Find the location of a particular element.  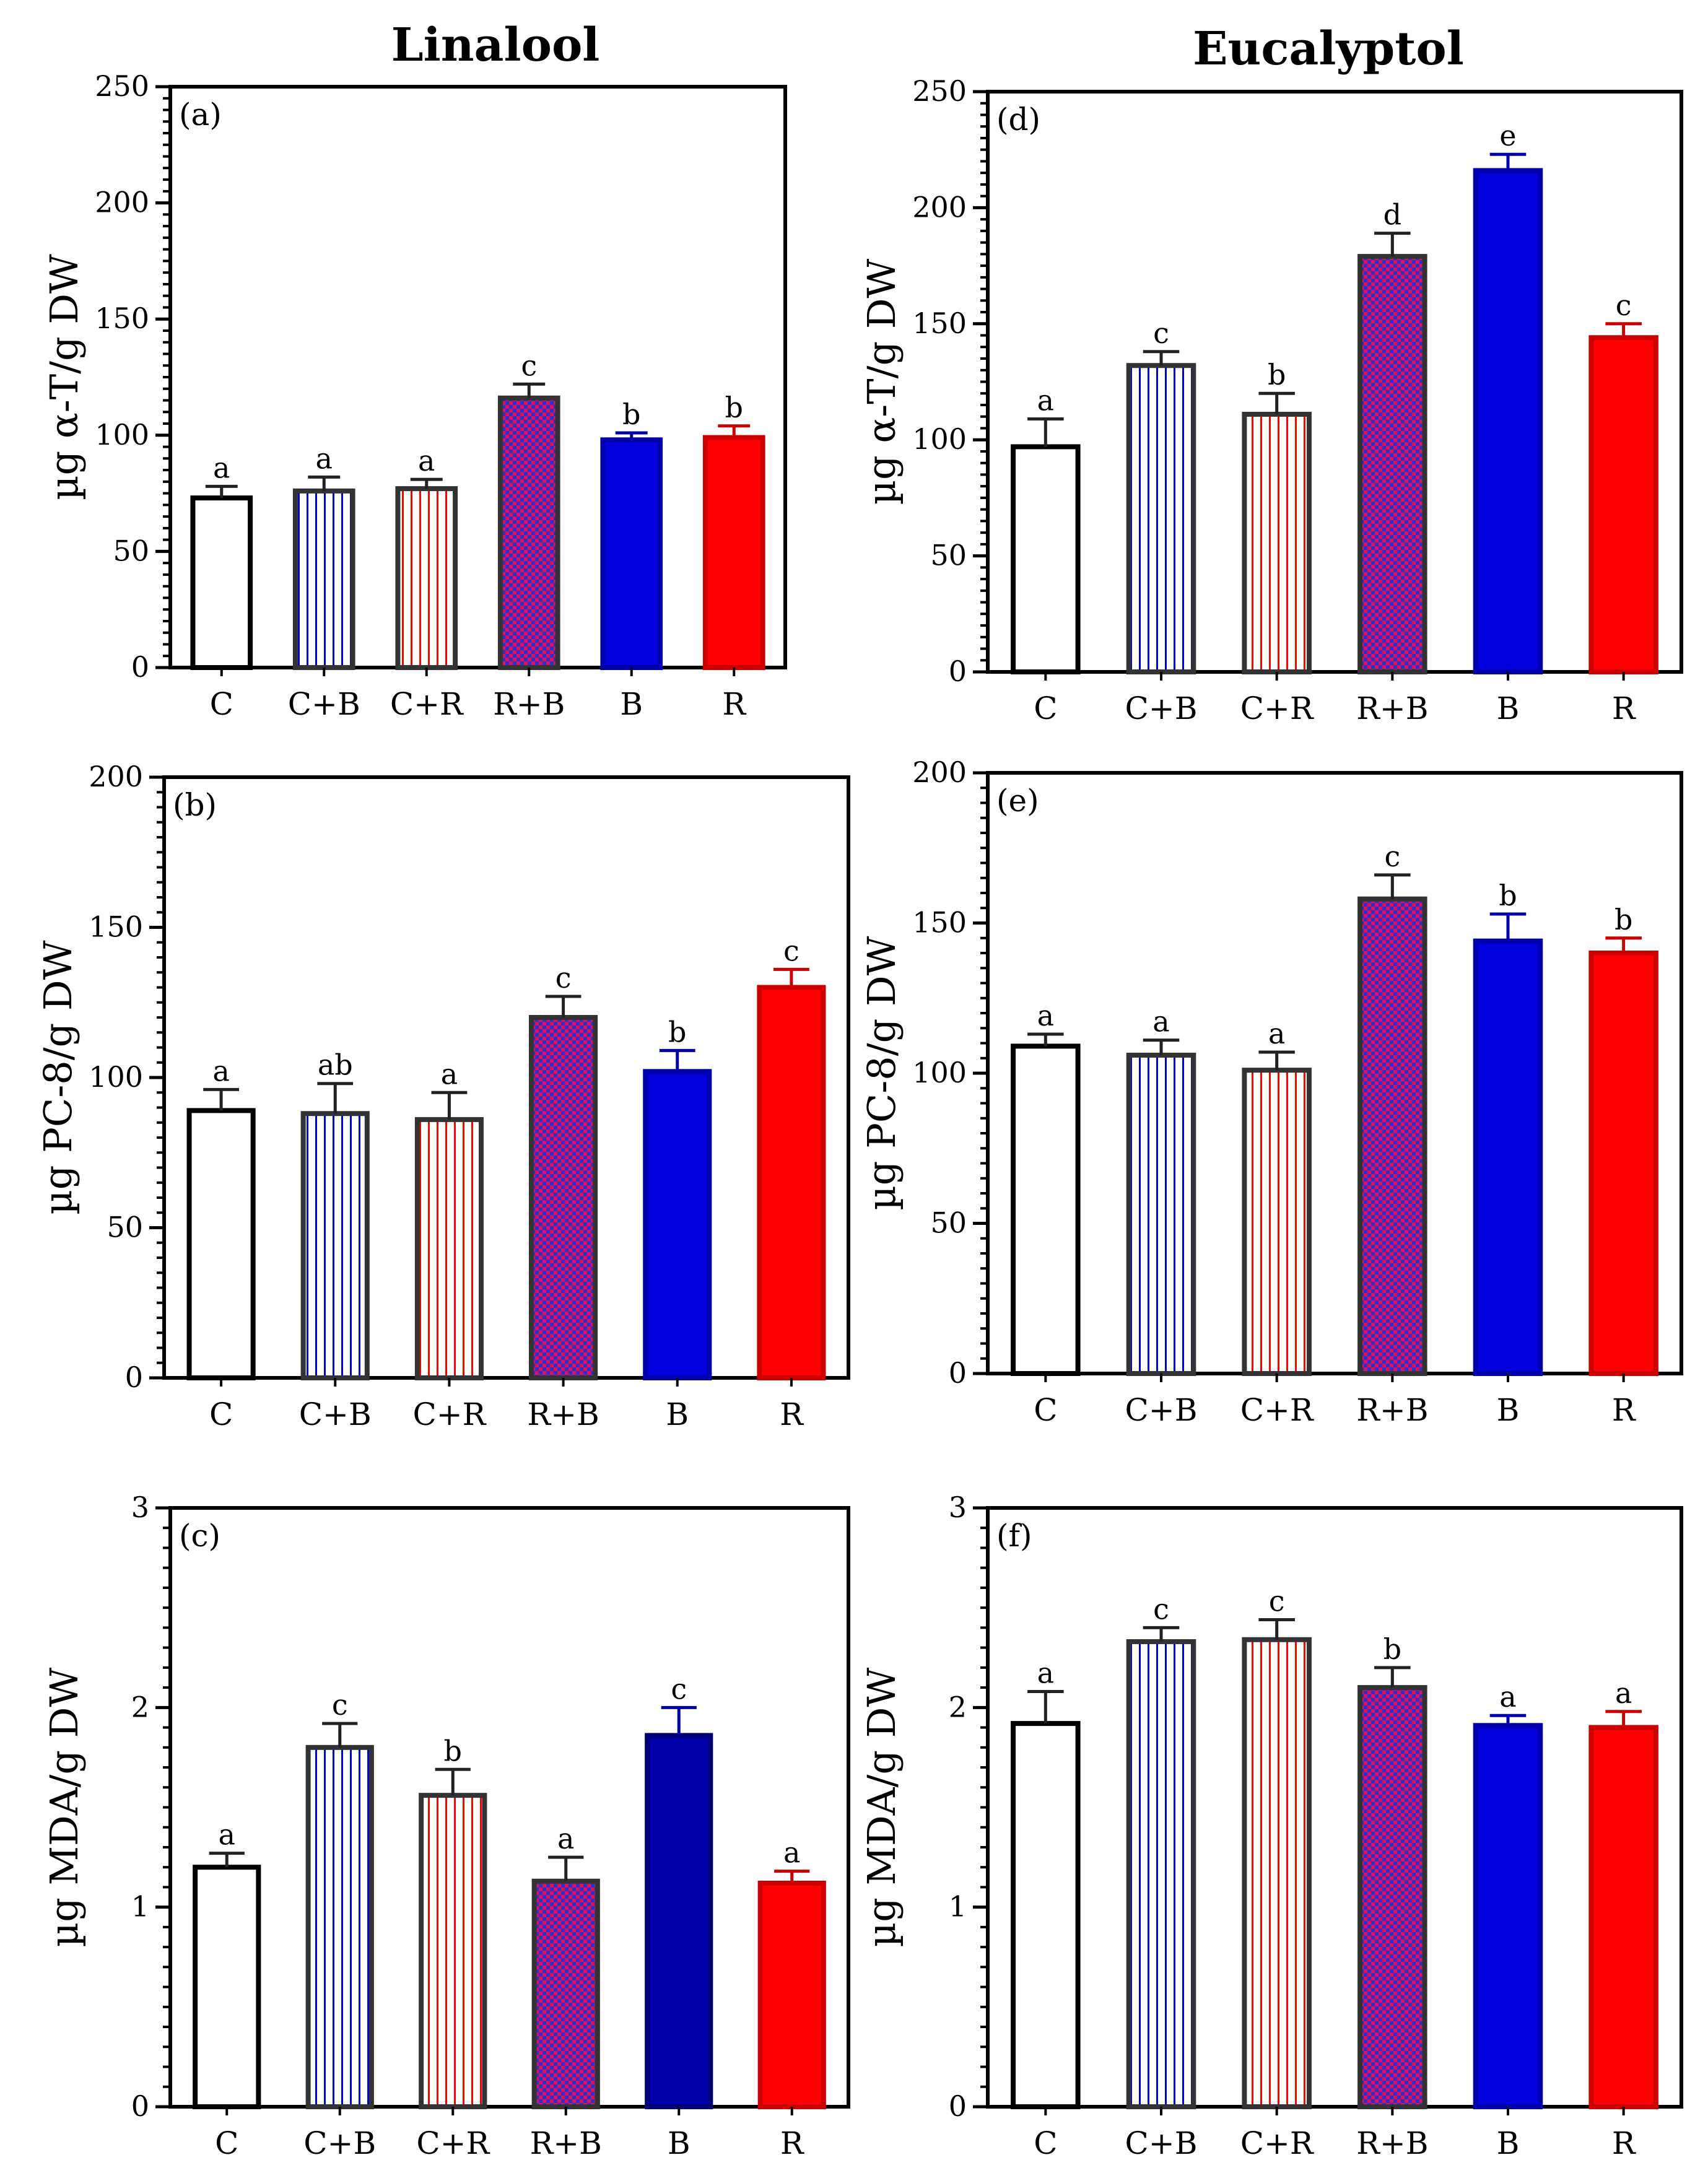

panel-c-bar-c is located at coordinates (227, 1987).